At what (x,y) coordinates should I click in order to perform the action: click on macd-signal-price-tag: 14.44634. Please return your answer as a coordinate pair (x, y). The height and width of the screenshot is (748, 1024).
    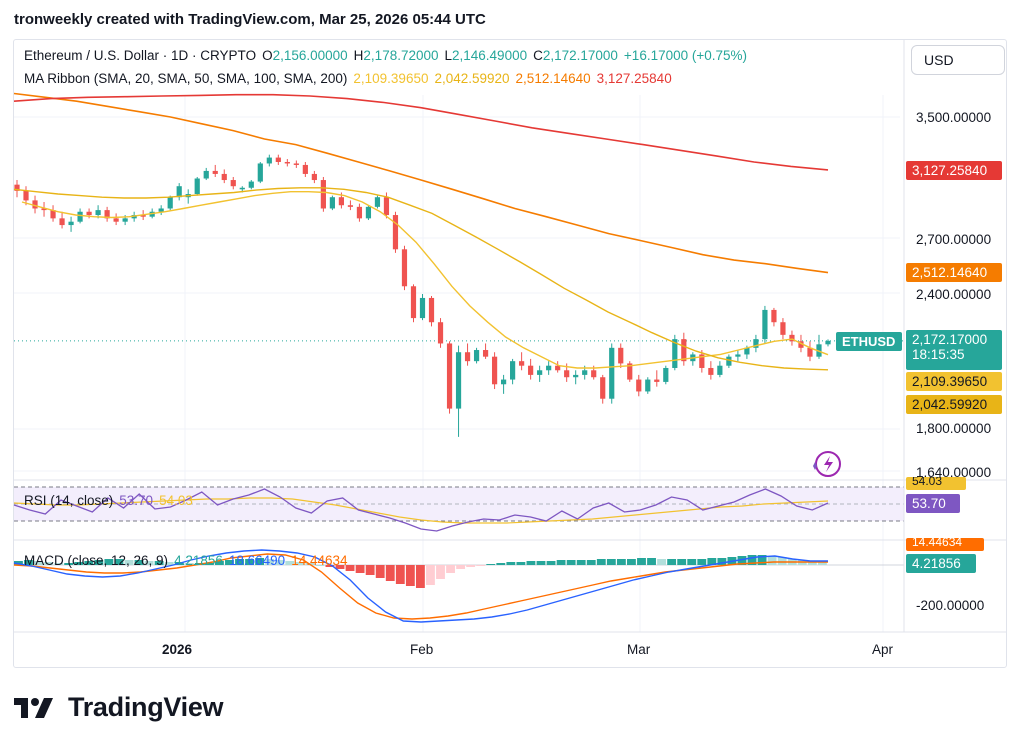
    Looking at the image, I should click on (945, 544).